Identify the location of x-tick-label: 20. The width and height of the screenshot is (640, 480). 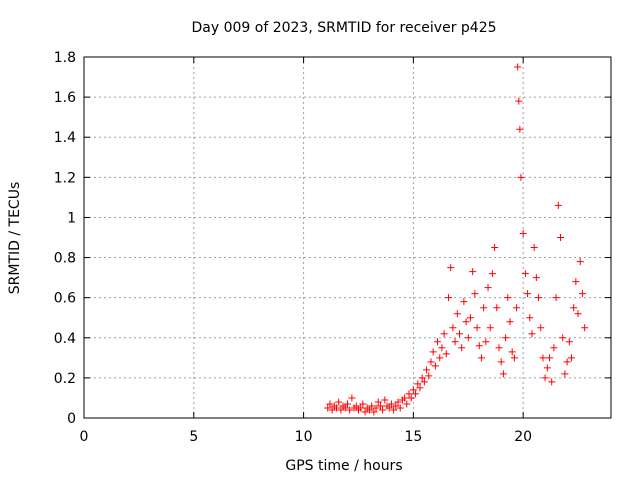
(523, 437).